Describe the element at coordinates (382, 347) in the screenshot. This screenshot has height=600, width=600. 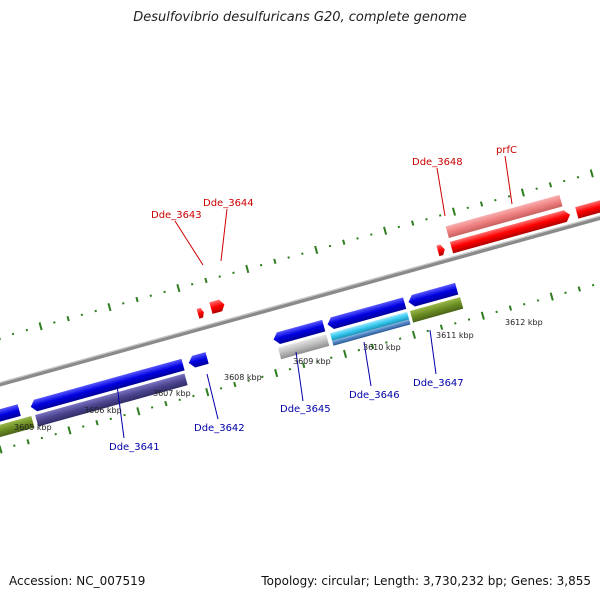
I see `kbp-label: 3610 kbp` at that location.